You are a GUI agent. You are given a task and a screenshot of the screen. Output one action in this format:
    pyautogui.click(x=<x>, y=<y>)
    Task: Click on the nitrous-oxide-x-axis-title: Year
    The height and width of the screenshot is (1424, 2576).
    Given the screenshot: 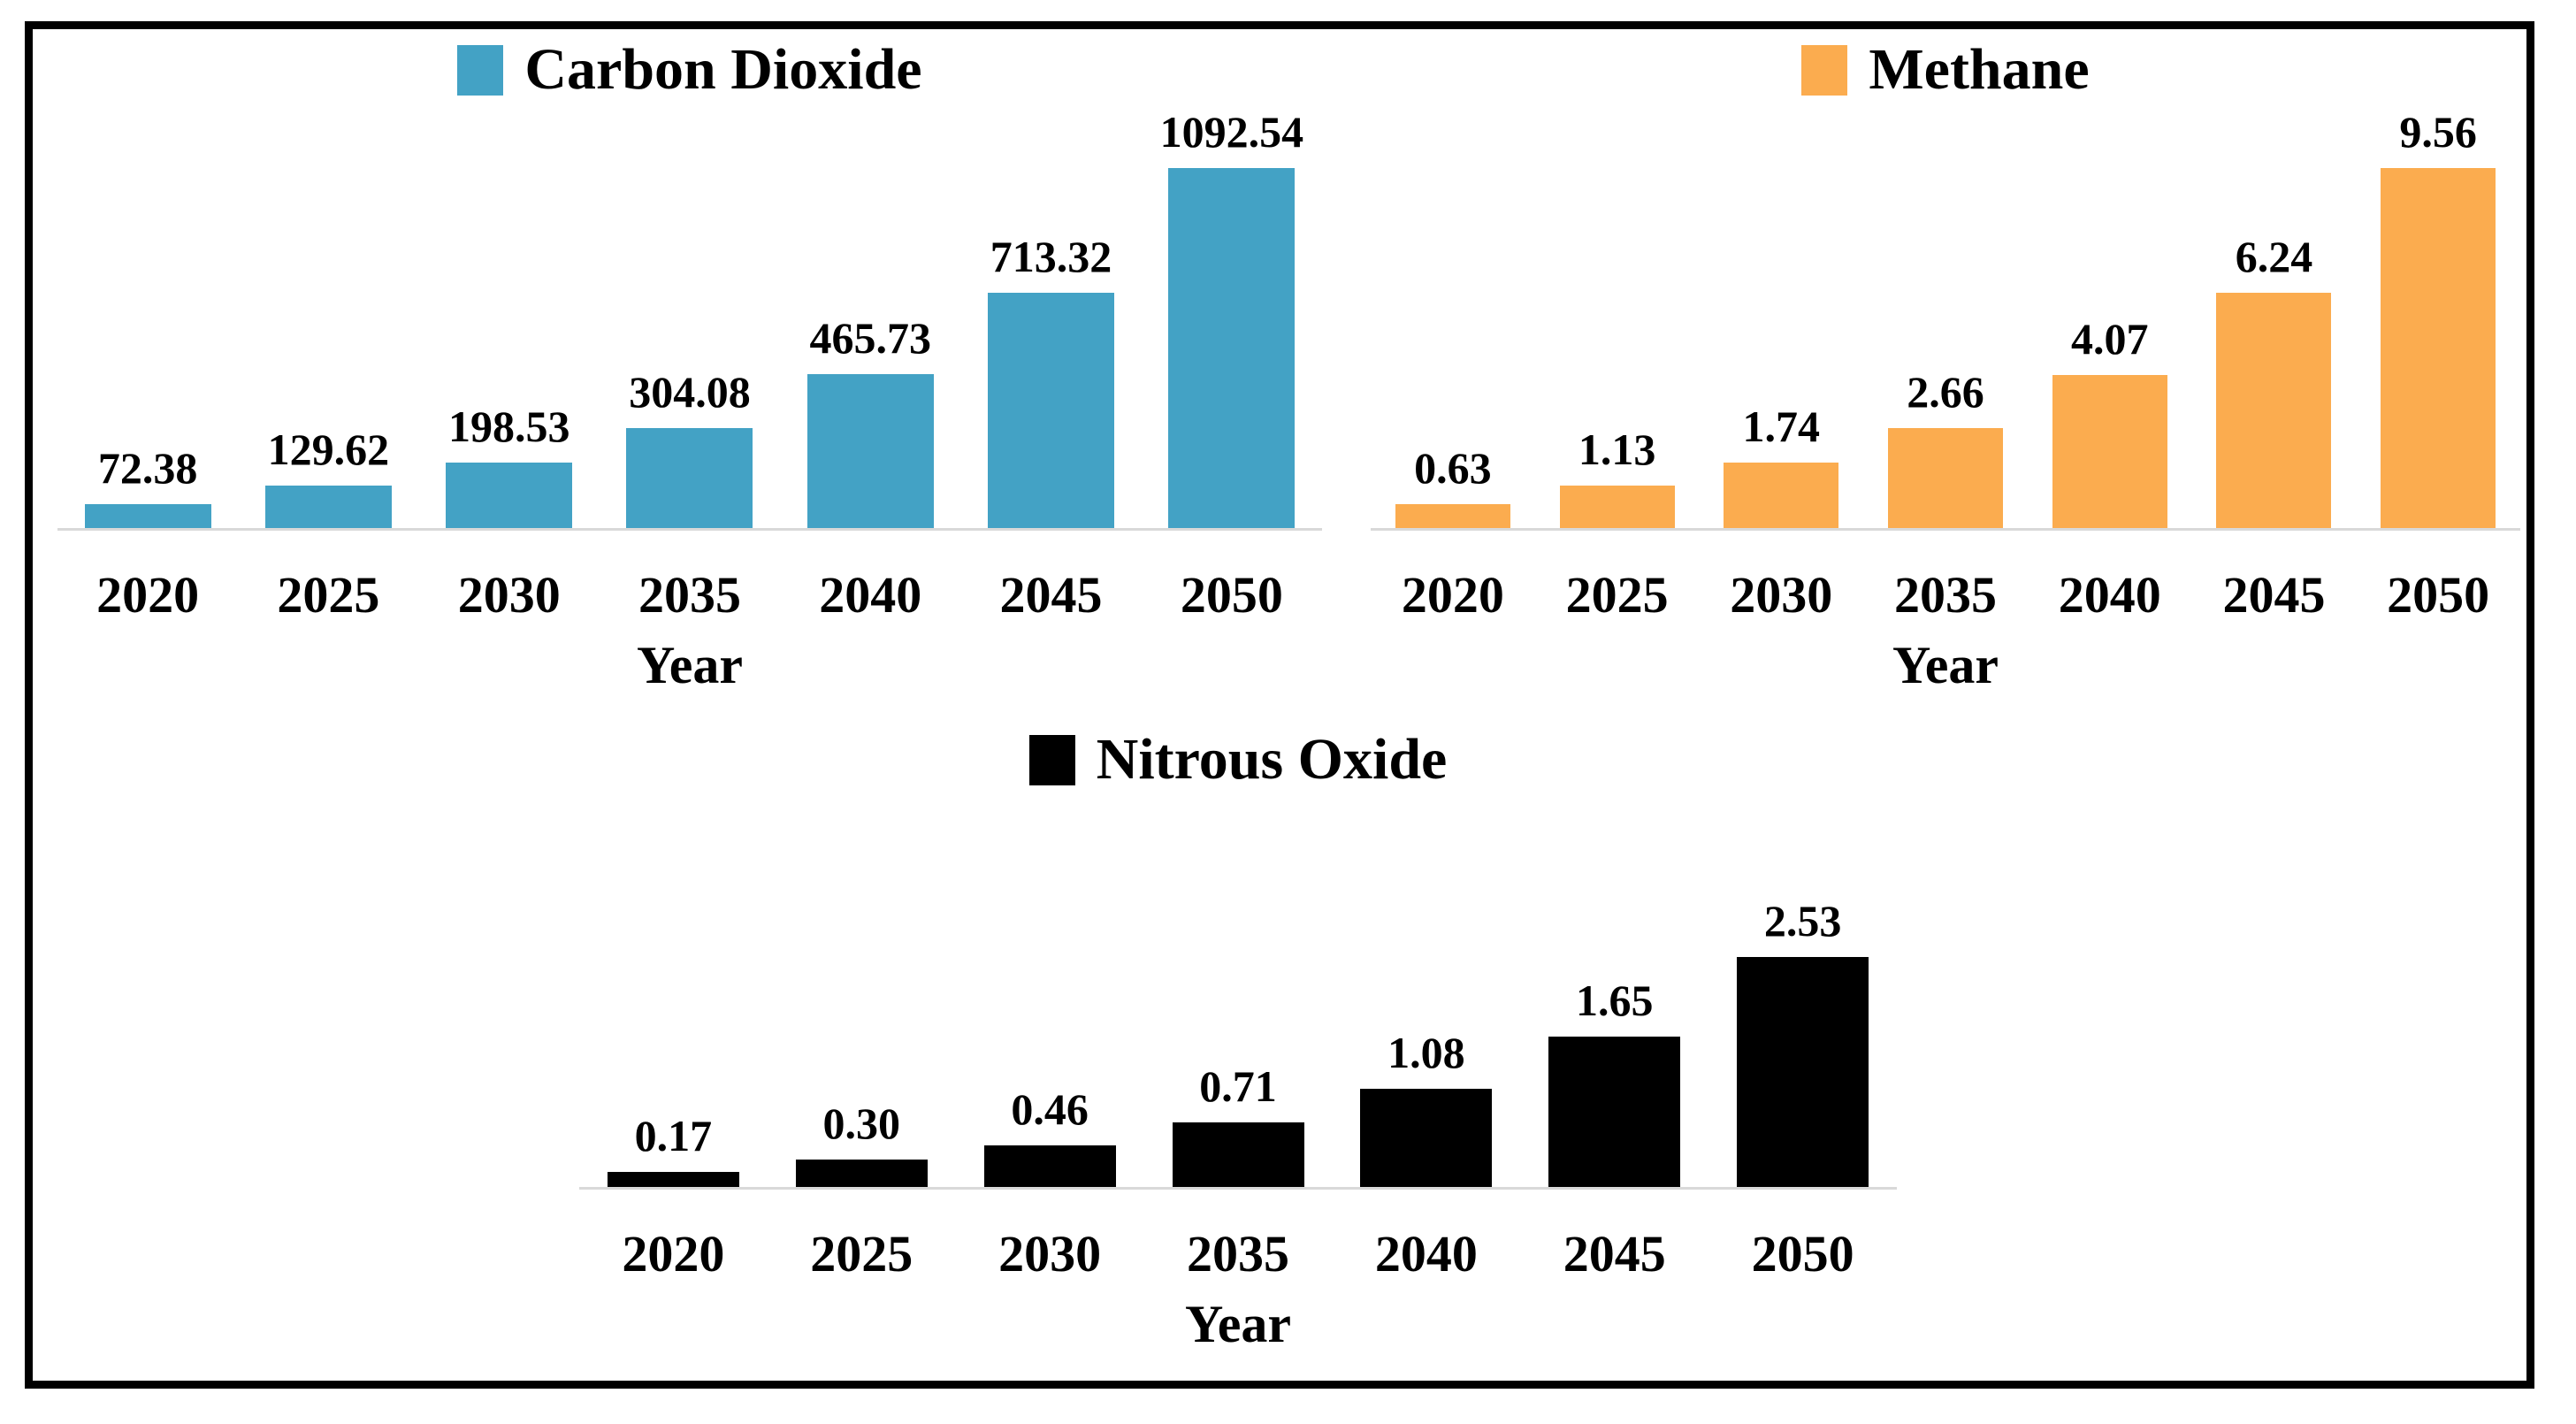 What is the action you would take?
    pyautogui.click(x=1238, y=1324)
    